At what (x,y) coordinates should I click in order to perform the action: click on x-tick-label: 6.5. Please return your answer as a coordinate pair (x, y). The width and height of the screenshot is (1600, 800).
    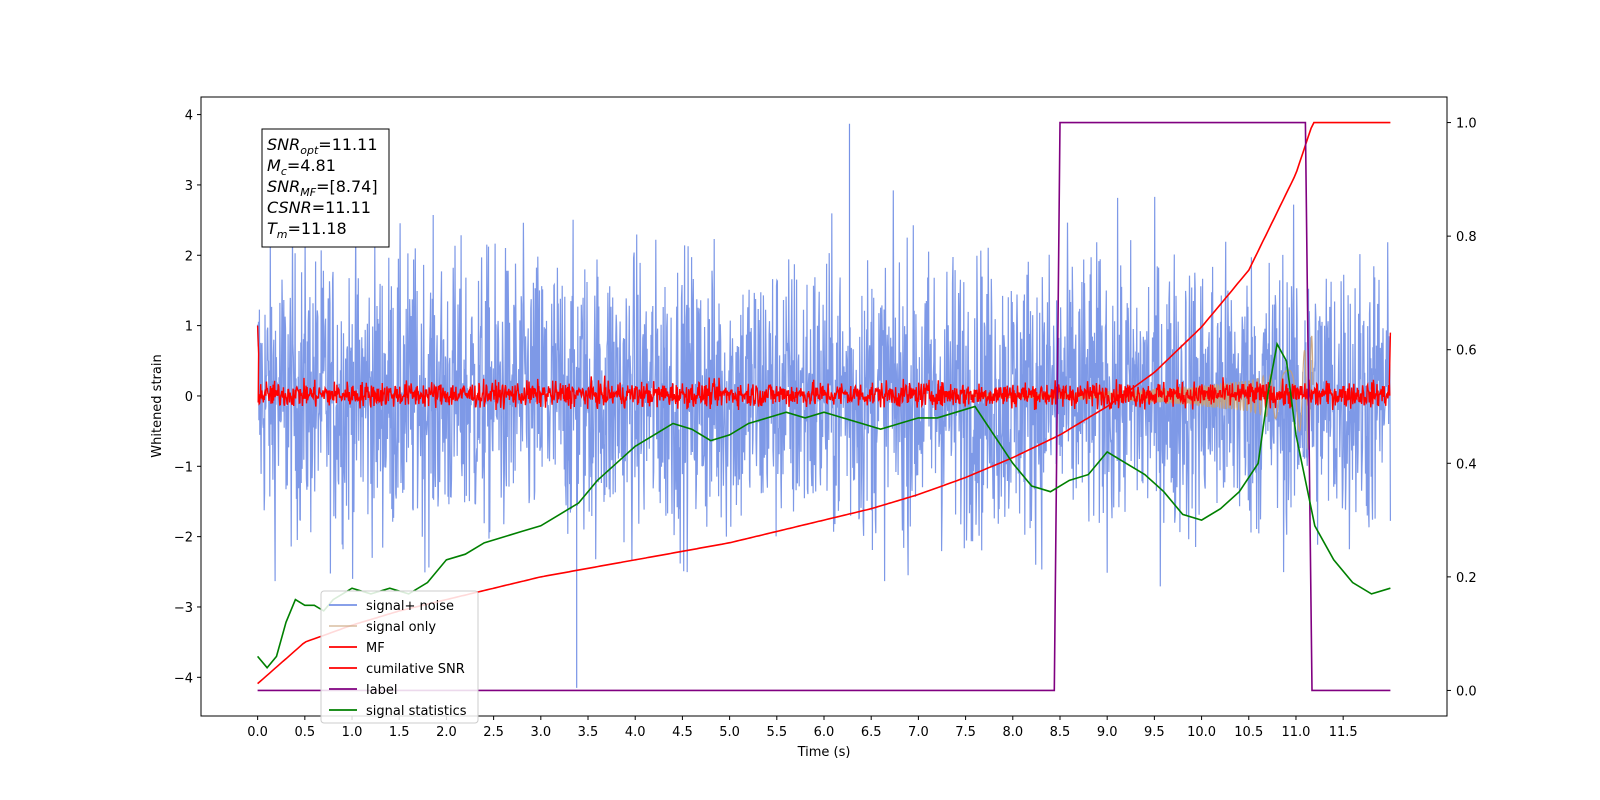
    Looking at the image, I should click on (871, 732).